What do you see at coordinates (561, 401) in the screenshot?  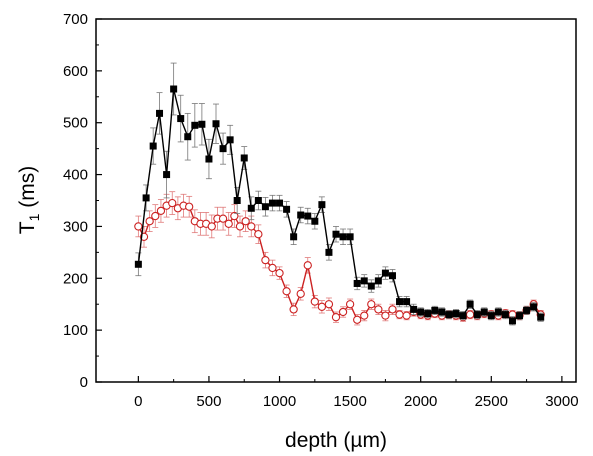 I see `x-tick-label: 3000` at bounding box center [561, 401].